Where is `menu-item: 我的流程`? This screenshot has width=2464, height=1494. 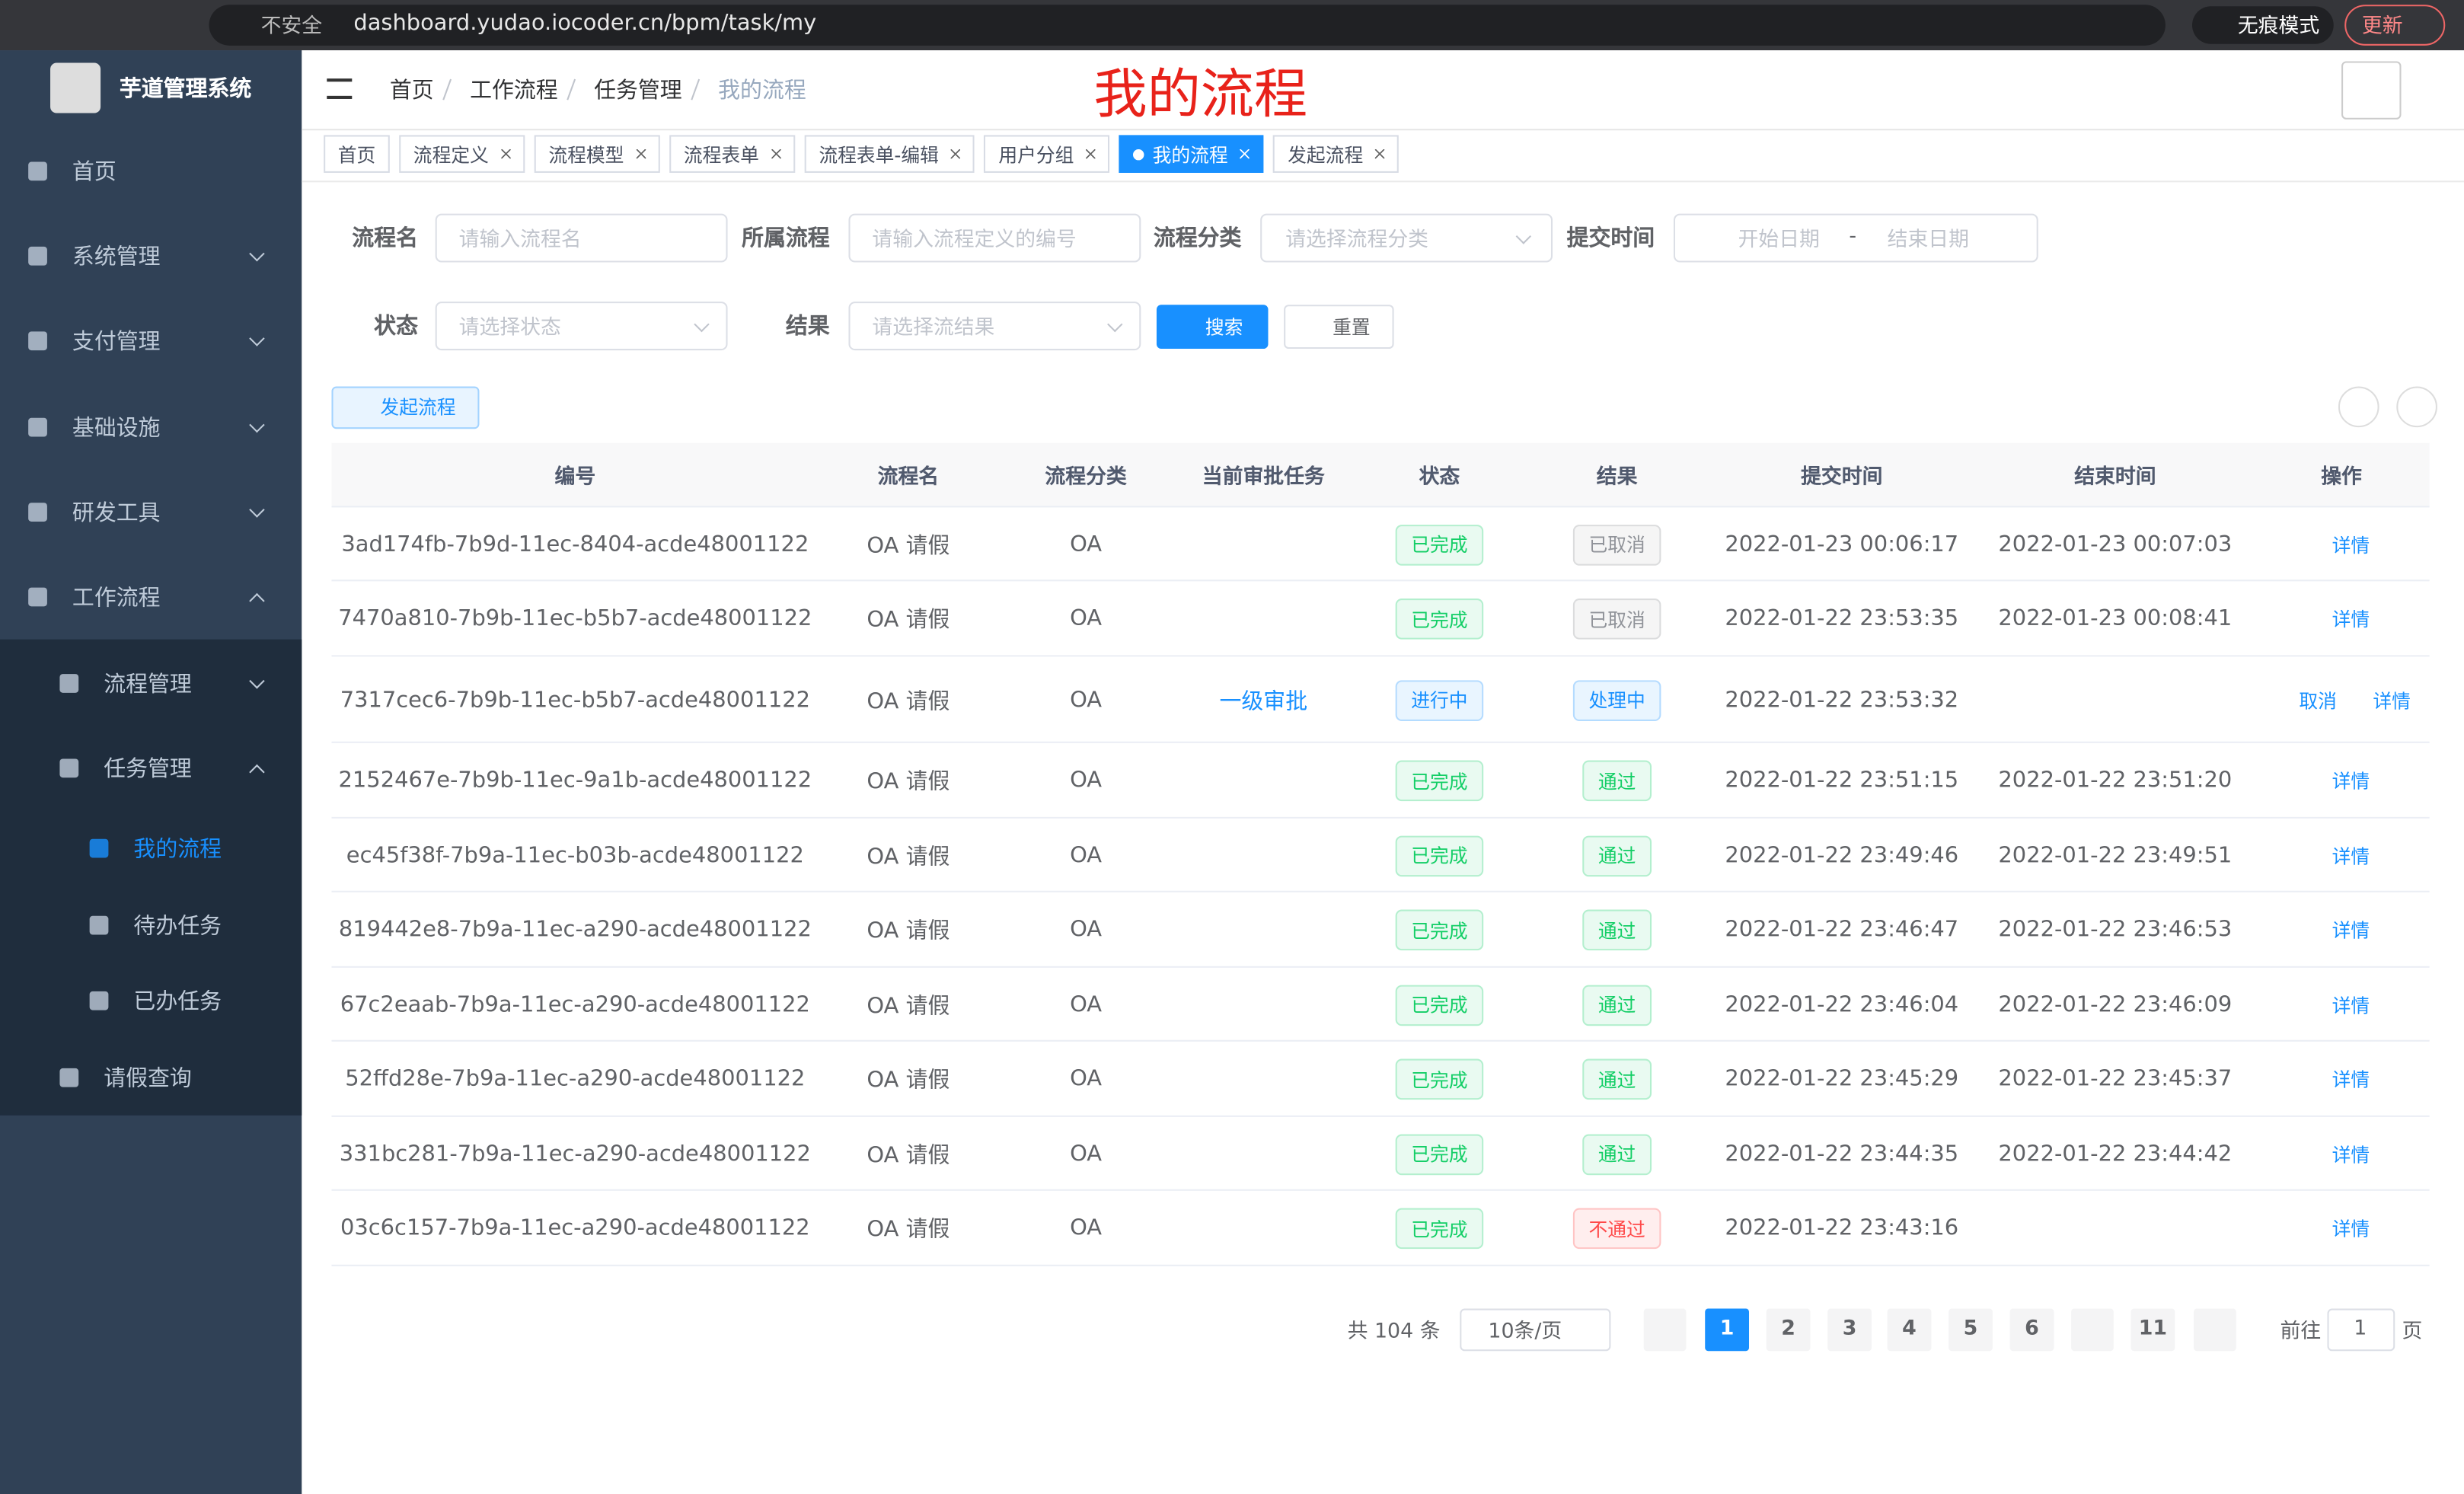 menu-item: 我的流程 is located at coordinates (177, 850).